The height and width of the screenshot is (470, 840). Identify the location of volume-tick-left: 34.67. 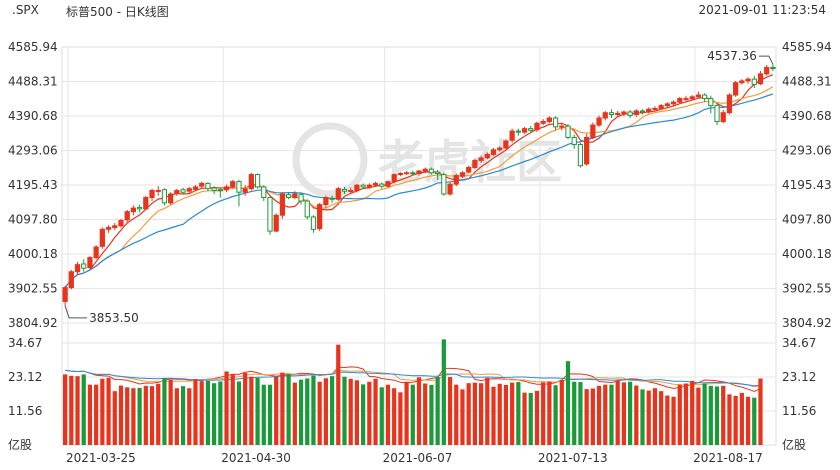
(25, 343).